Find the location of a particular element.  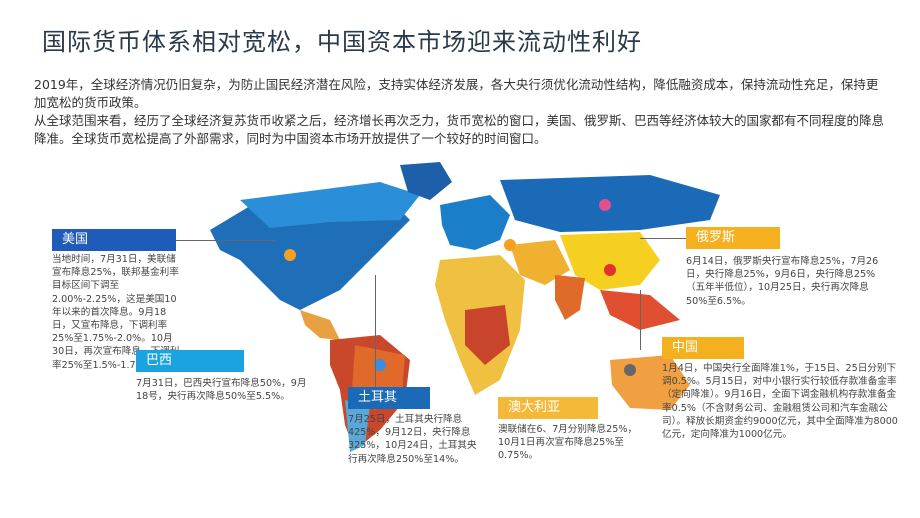

label-china: 中国 is located at coordinates (703, 348).